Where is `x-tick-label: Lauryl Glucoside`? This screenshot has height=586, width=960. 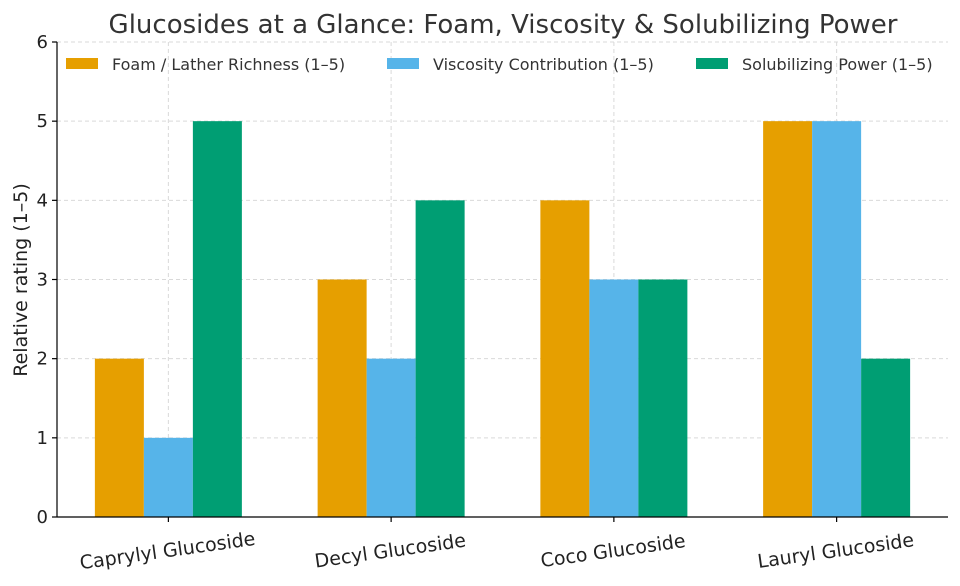 x-tick-label: Lauryl Glucoside is located at coordinates (835, 551).